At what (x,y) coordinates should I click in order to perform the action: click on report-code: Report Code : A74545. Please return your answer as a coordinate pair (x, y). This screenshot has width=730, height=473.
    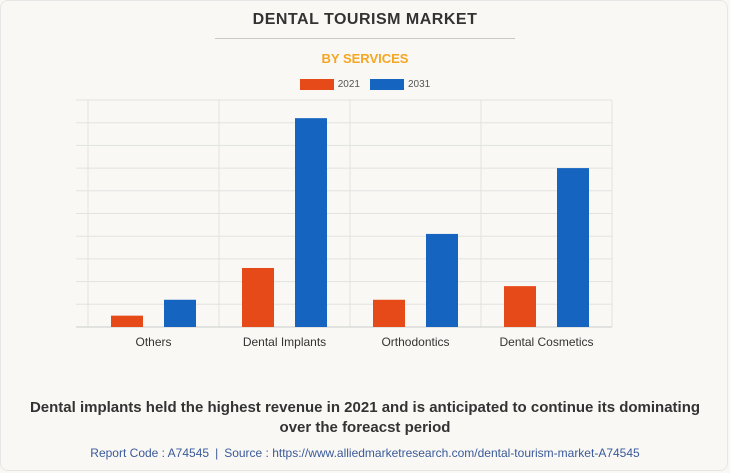
    Looking at the image, I should click on (150, 453).